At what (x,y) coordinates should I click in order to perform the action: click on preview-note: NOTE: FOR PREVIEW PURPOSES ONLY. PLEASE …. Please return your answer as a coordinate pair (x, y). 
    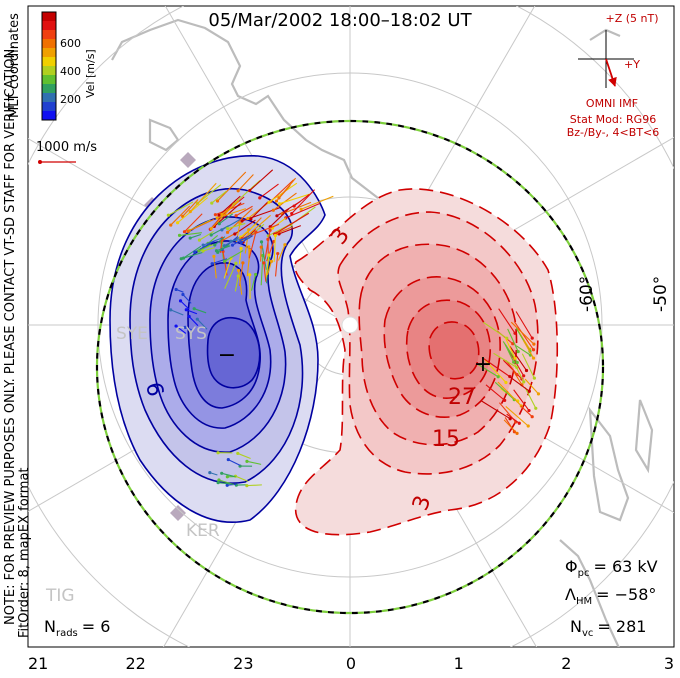
    Looking at the image, I should click on (10, 335).